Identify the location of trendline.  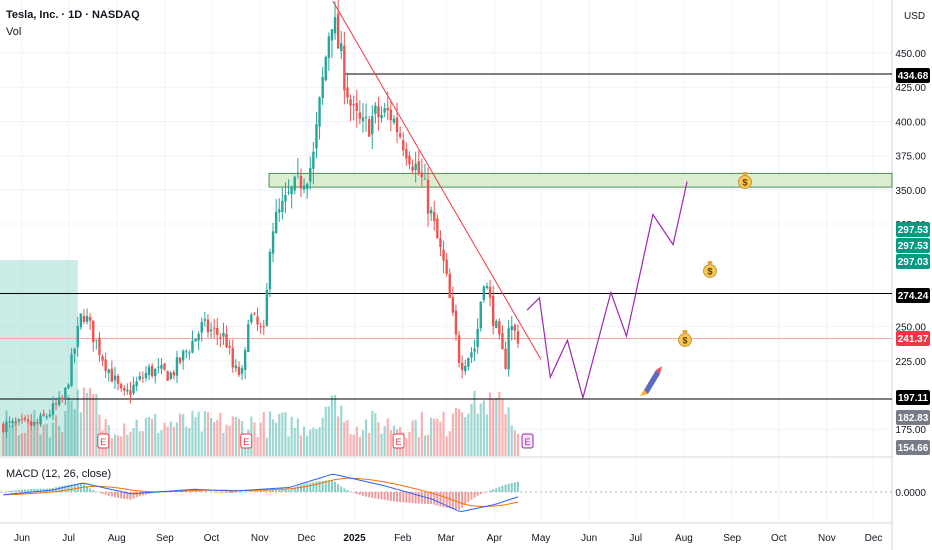
(437, 180).